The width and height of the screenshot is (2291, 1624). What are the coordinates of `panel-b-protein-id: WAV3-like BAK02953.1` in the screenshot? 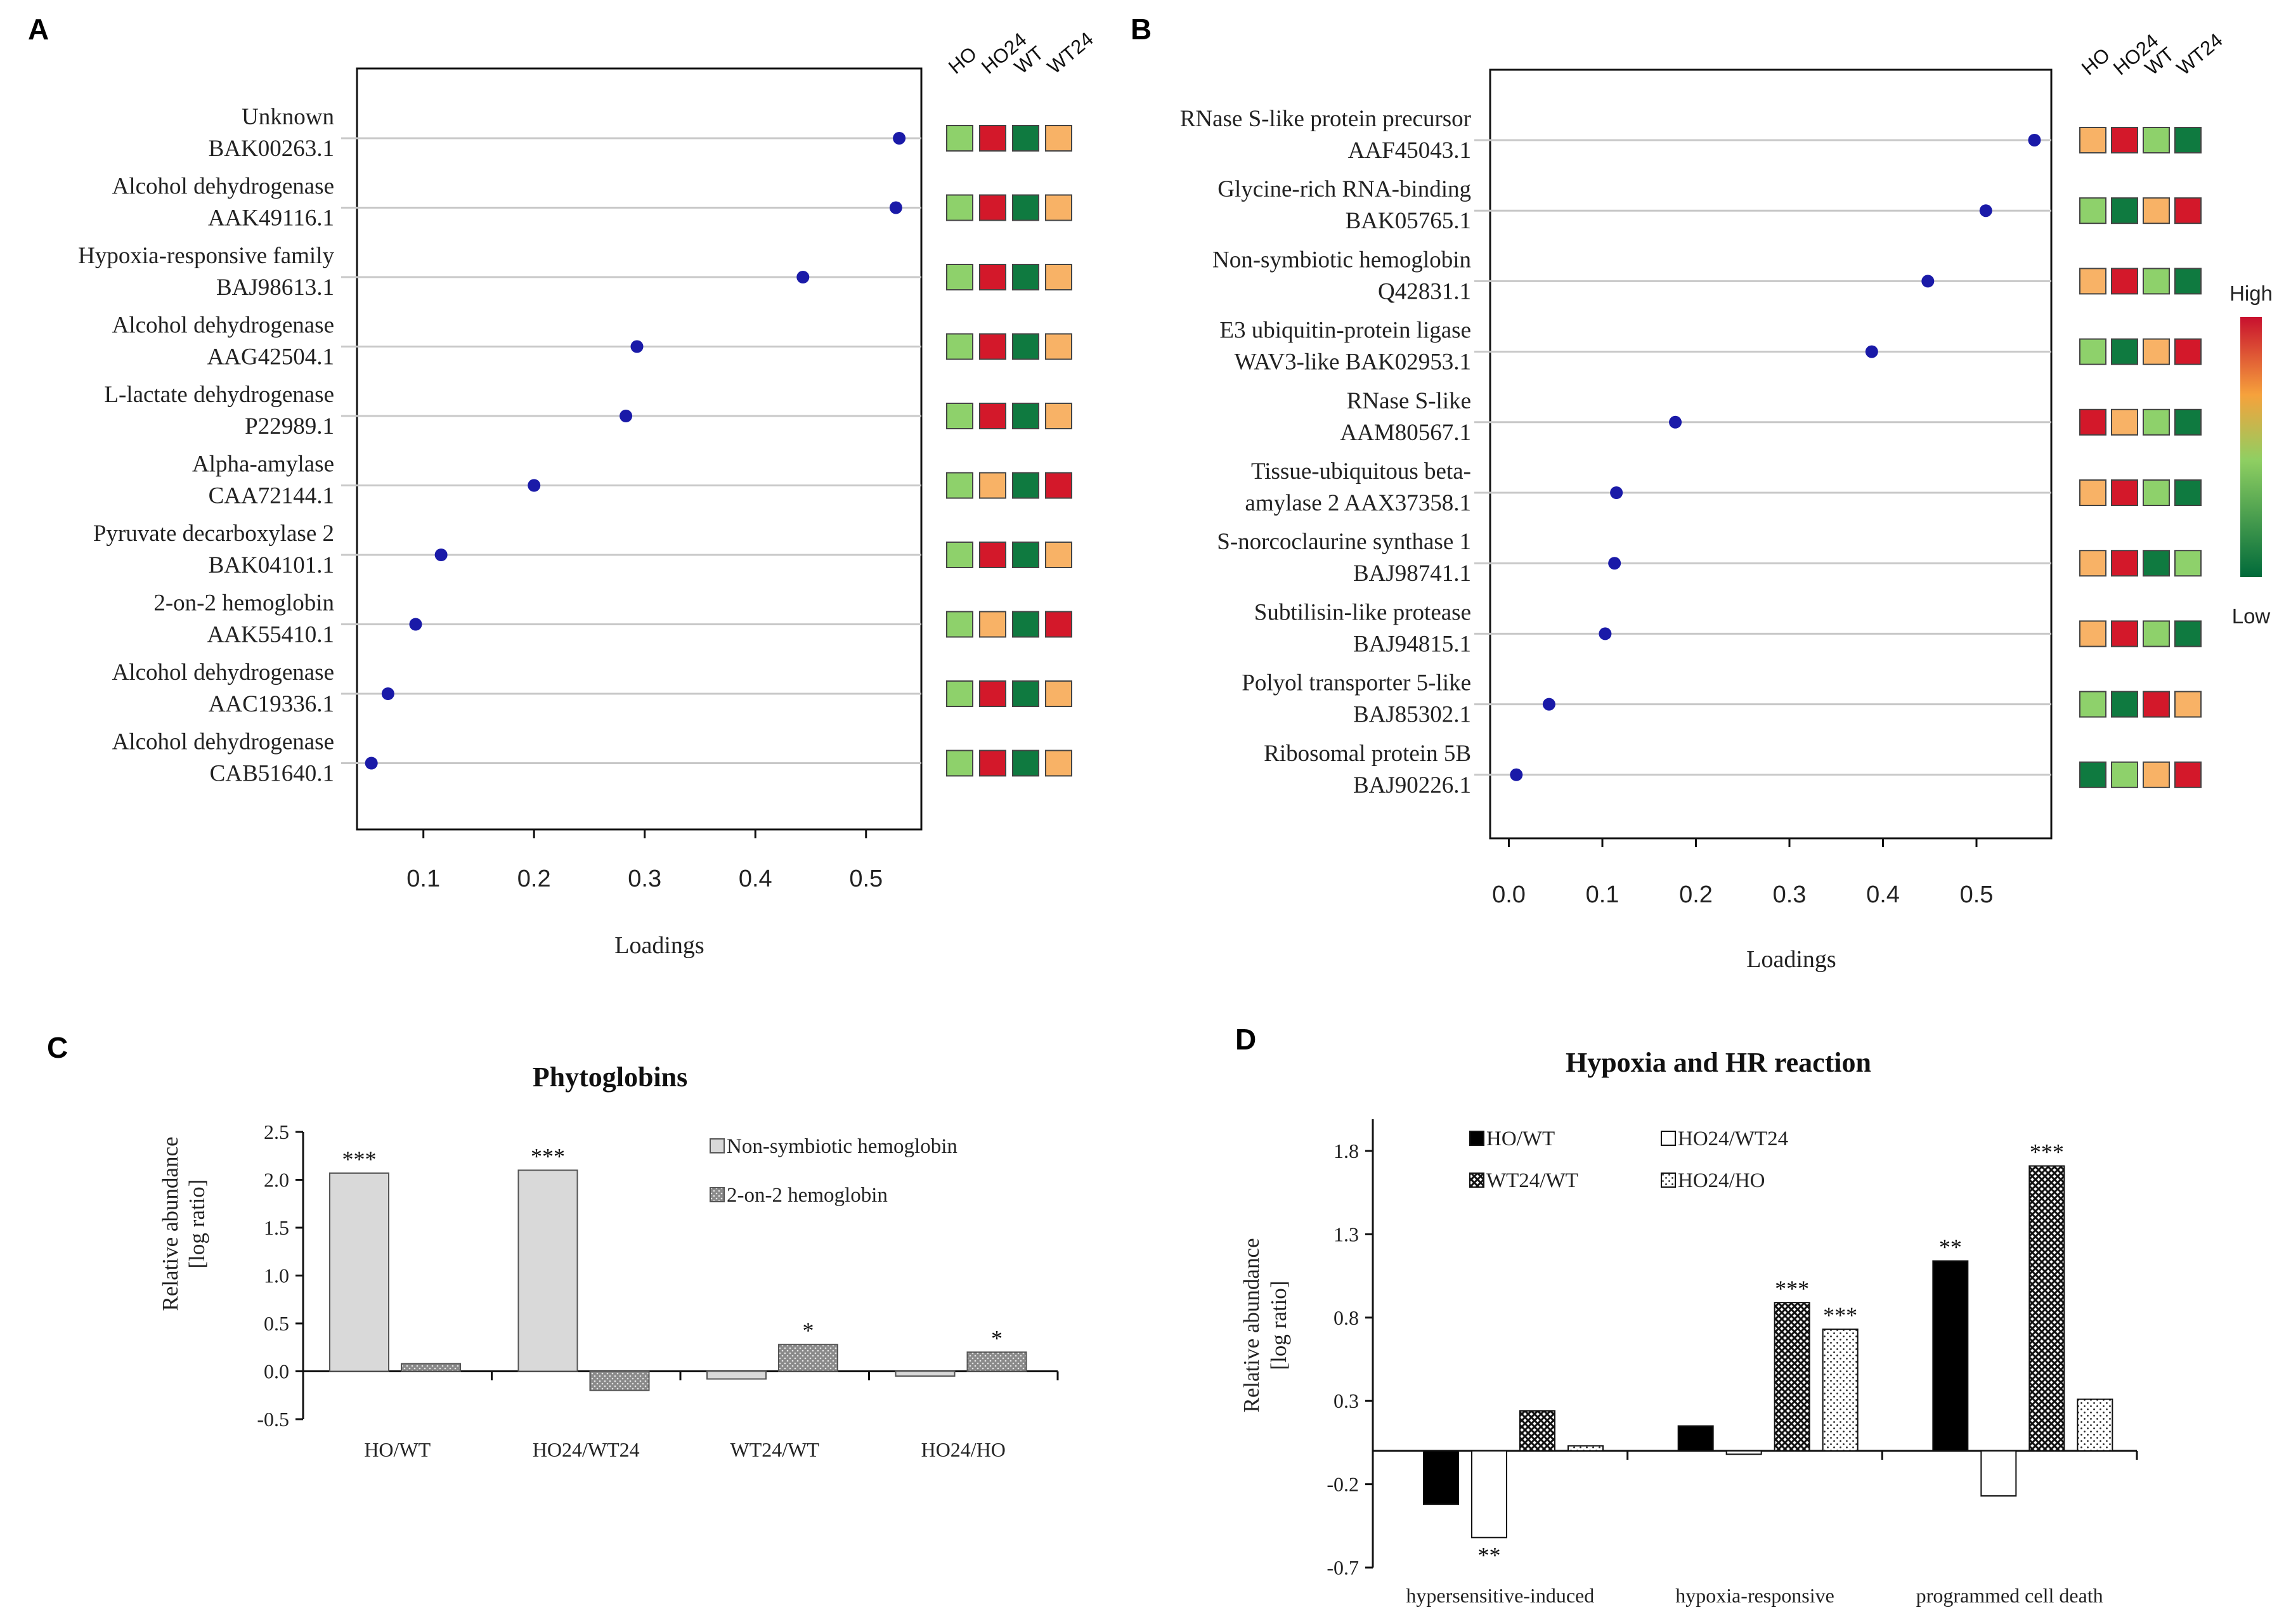 It's located at (1353, 362).